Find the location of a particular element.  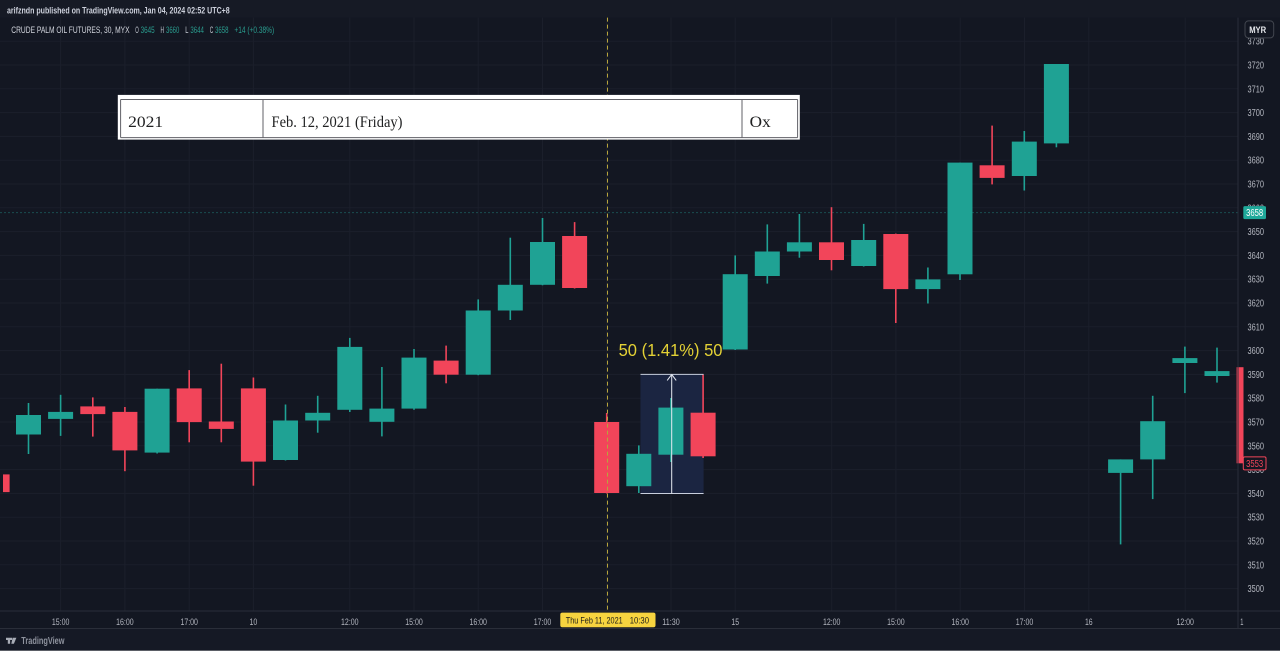

svg-text: 50 (1.41%) 50 is located at coordinates (671, 350).